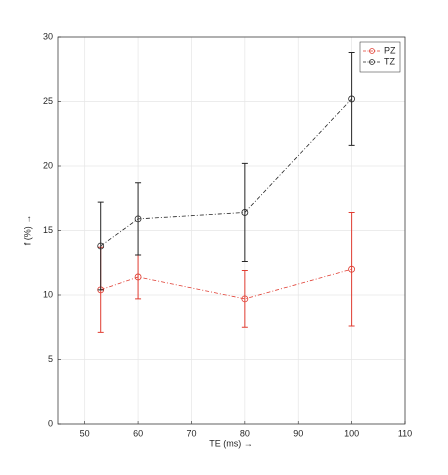  I want to click on y-tick-label: 0, so click(50, 423).